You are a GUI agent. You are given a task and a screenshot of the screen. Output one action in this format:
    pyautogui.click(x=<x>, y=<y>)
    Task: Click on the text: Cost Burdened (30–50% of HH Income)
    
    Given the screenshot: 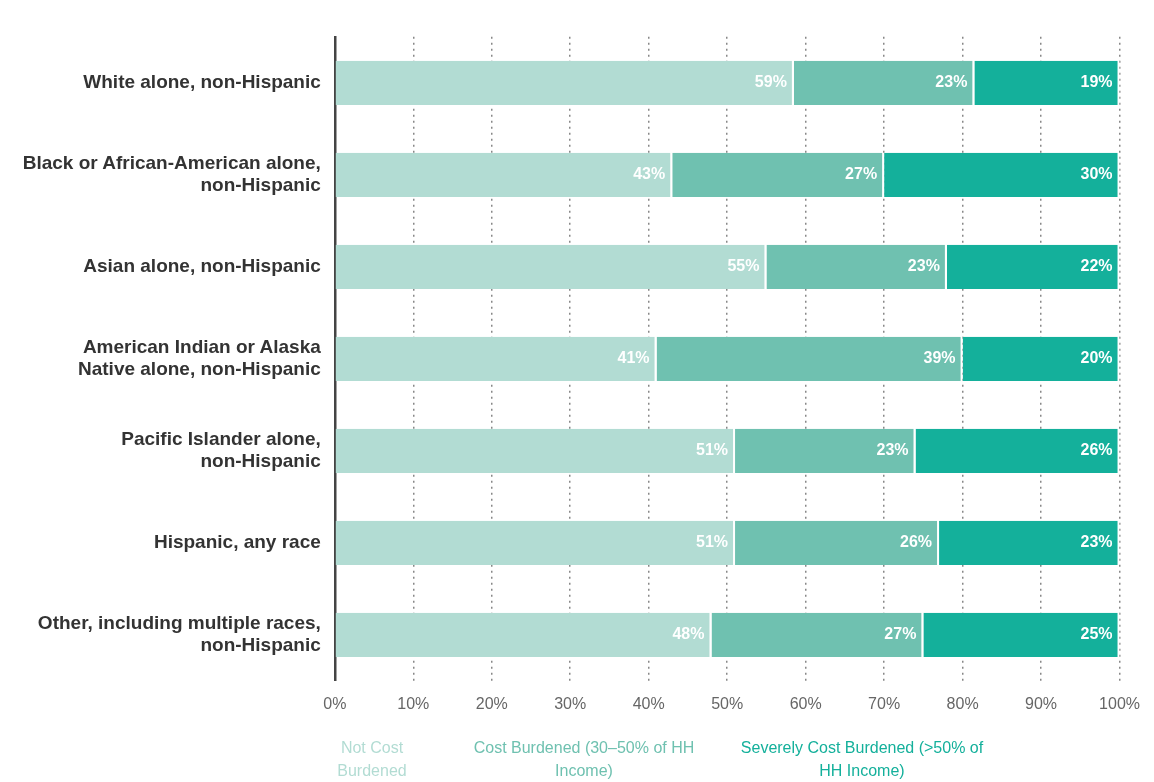 What is the action you would take?
    pyautogui.click(x=584, y=759)
    